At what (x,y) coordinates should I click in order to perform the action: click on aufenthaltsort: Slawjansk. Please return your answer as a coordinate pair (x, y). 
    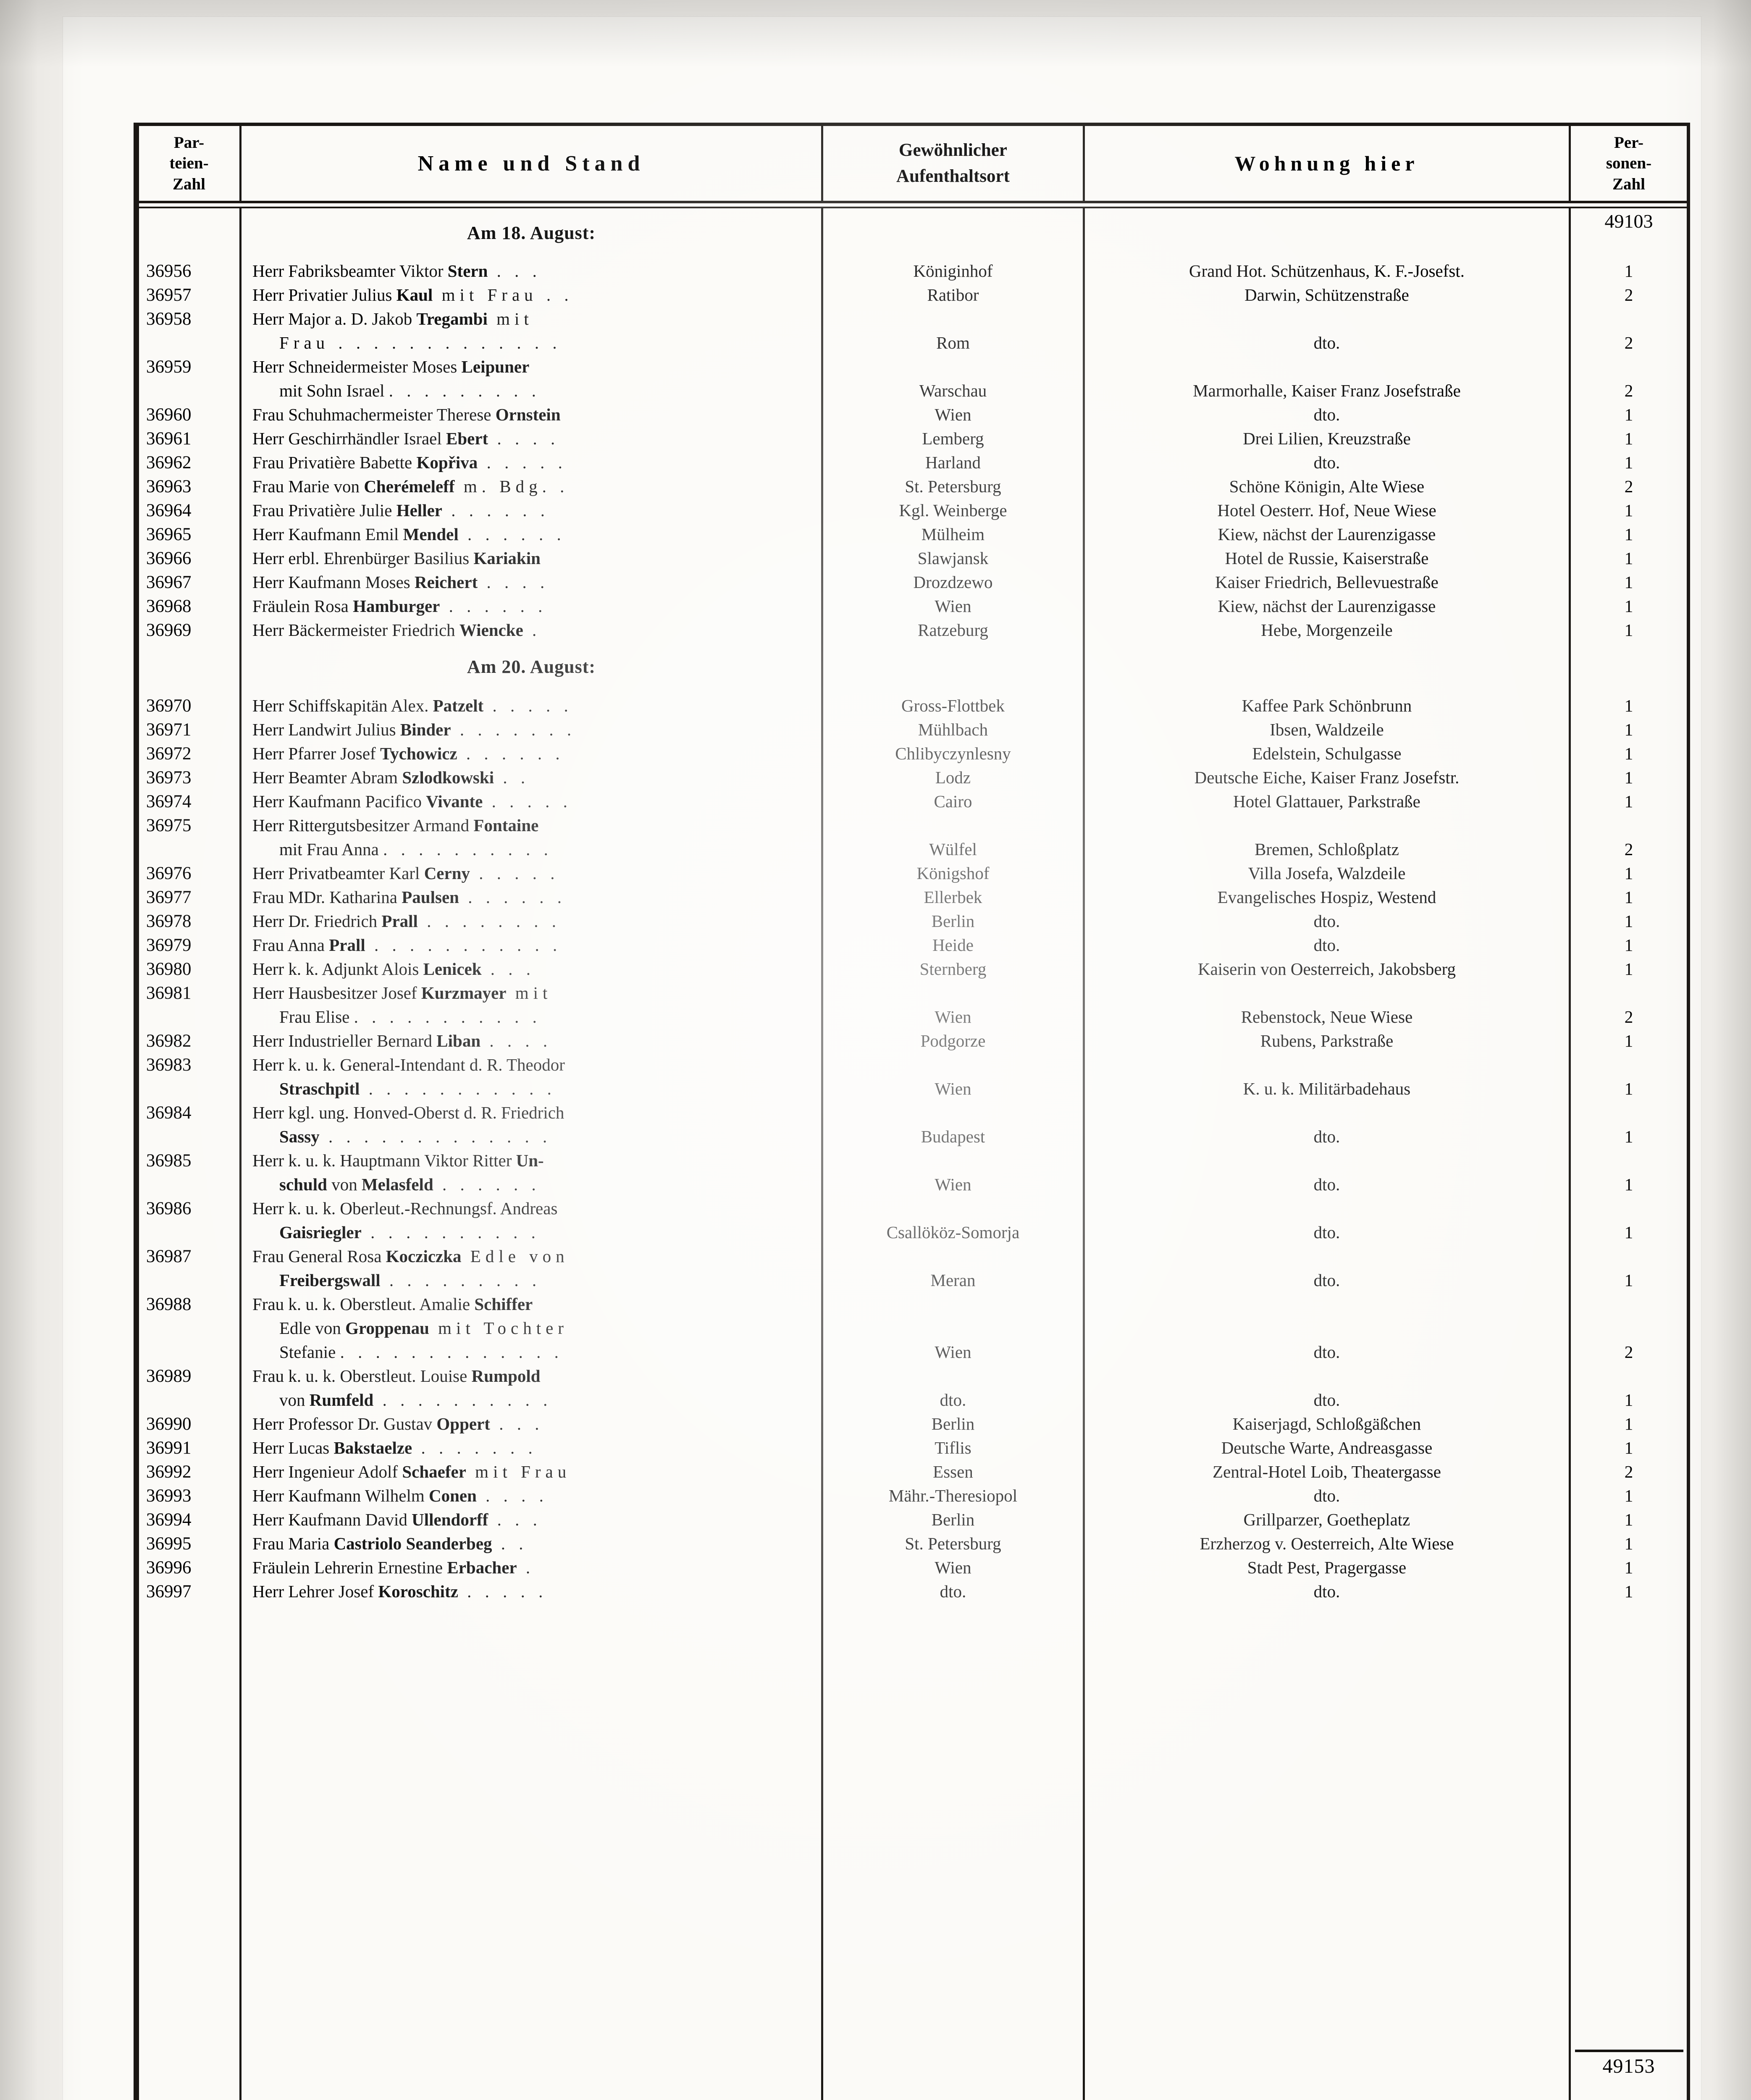
    Looking at the image, I should click on (953, 558).